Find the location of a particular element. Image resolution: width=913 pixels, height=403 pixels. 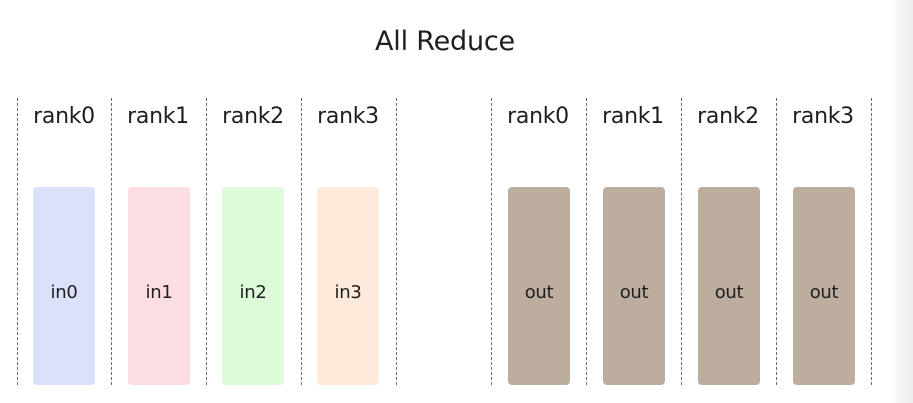

output-rank-label: rank1 is located at coordinates (633, 116).